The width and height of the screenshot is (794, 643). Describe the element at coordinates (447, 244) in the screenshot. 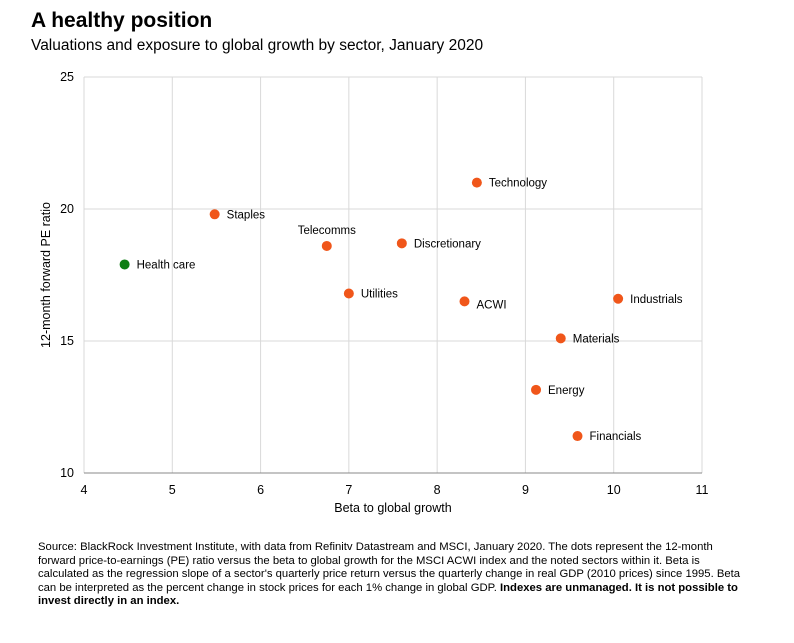

I see `data-label: Discretionary` at that location.